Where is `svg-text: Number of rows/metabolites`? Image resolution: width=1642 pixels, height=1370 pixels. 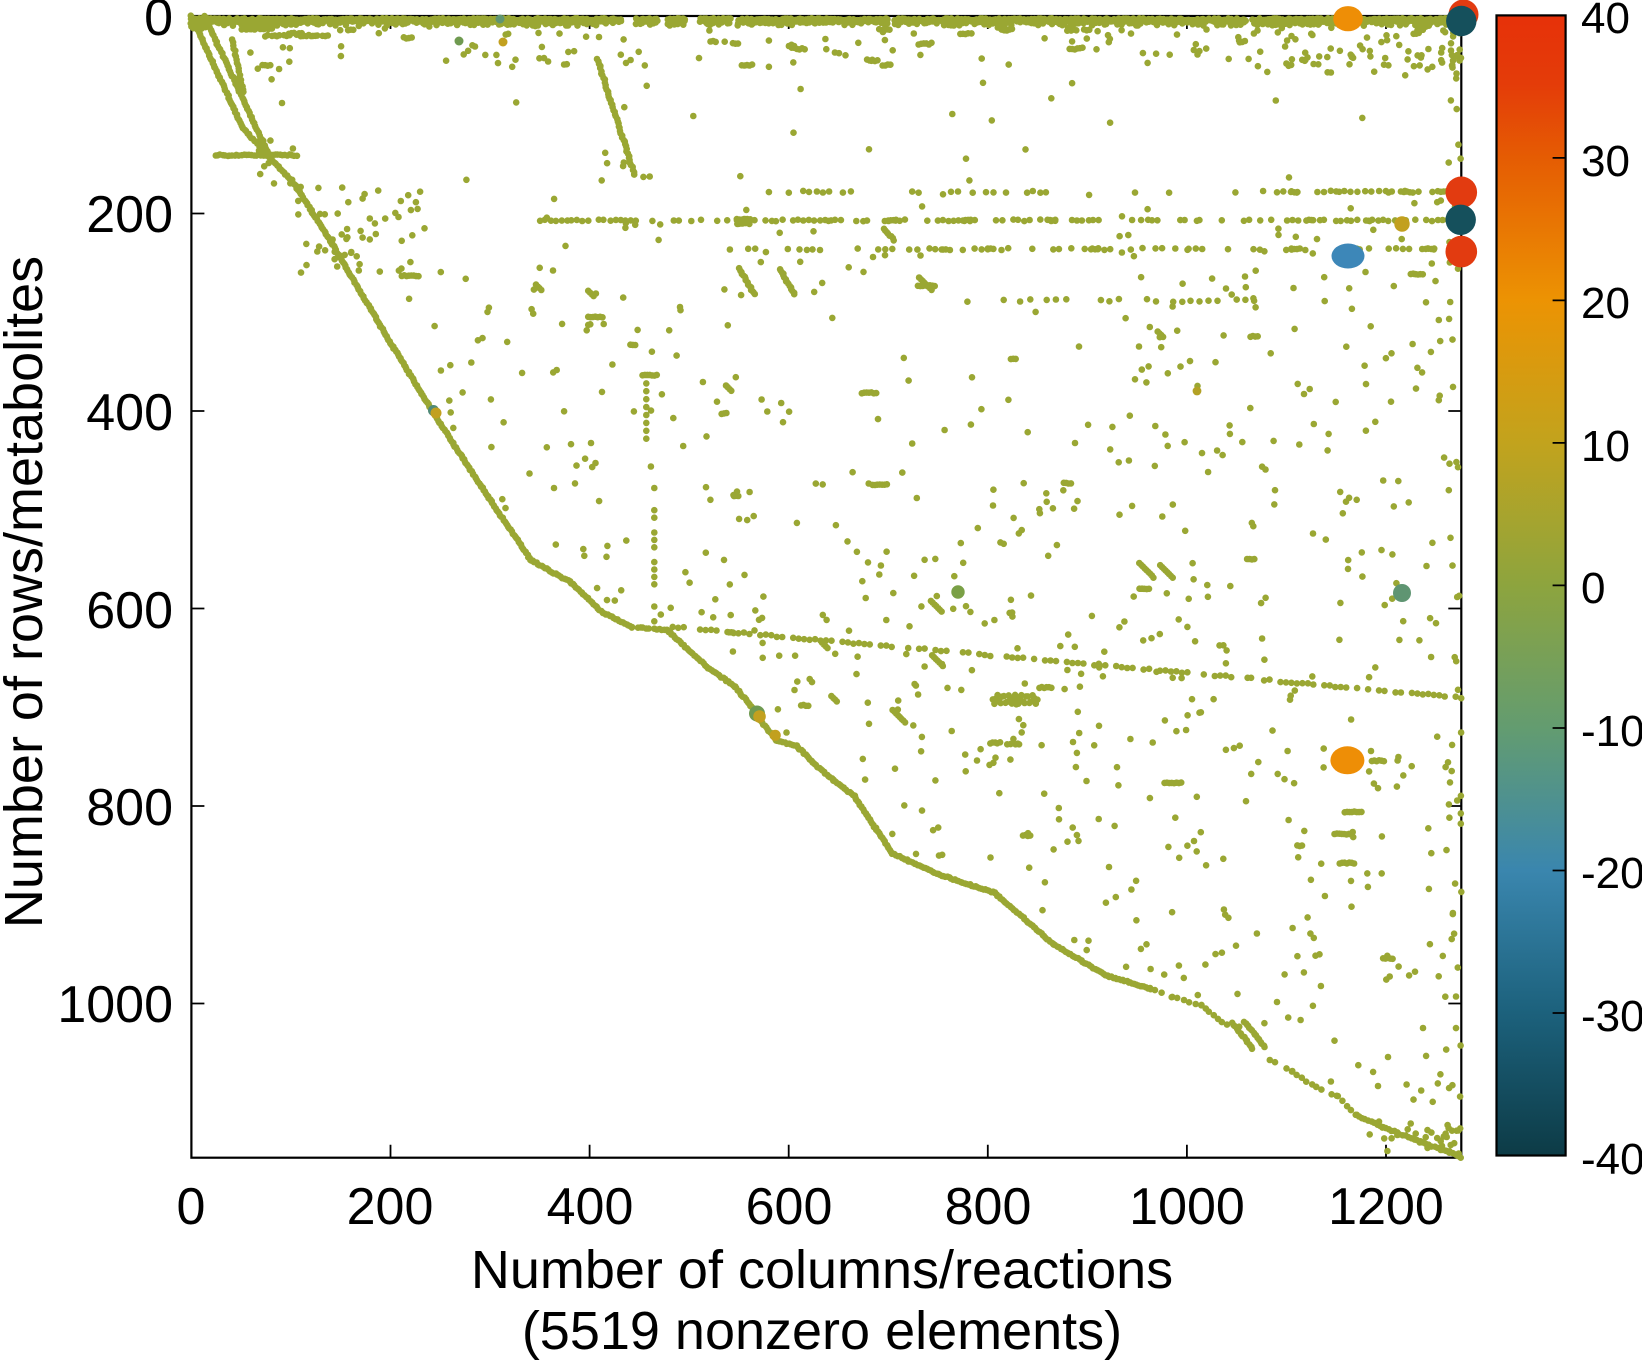 svg-text: Number of rows/metabolites is located at coordinates (27, 592).